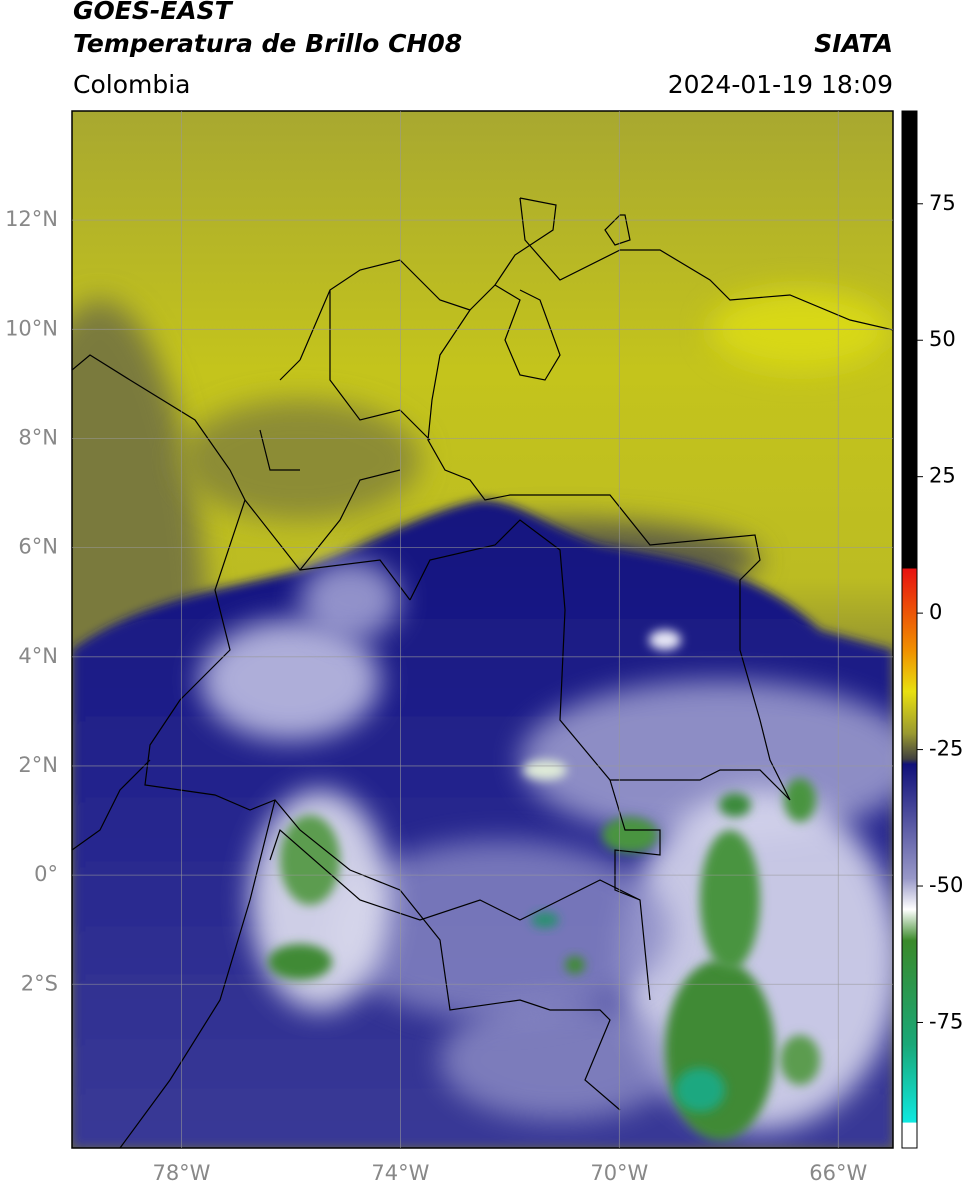  What do you see at coordinates (38, 547) in the screenshot?
I see `y-tick-label: 6°N` at bounding box center [38, 547].